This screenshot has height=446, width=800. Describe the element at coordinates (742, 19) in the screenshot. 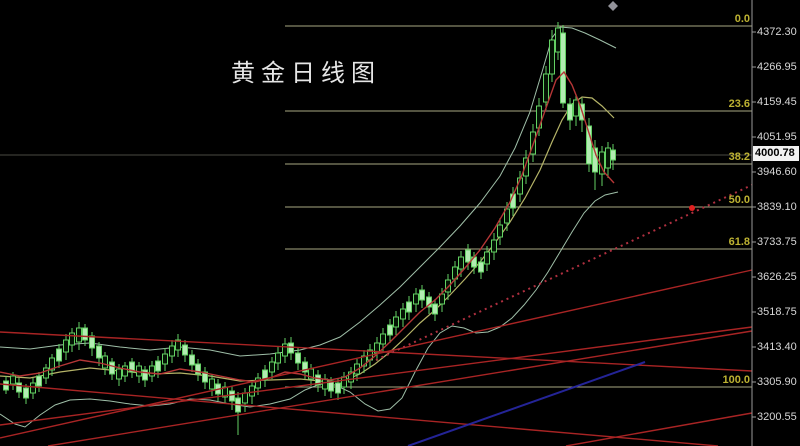

I see `fib-level-label: 0.0` at that location.